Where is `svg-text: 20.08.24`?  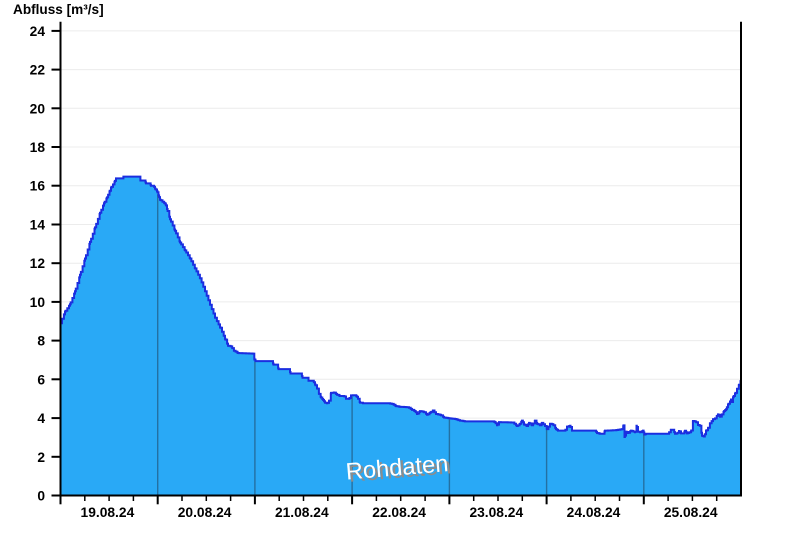 svg-text: 20.08.24 is located at coordinates (205, 512).